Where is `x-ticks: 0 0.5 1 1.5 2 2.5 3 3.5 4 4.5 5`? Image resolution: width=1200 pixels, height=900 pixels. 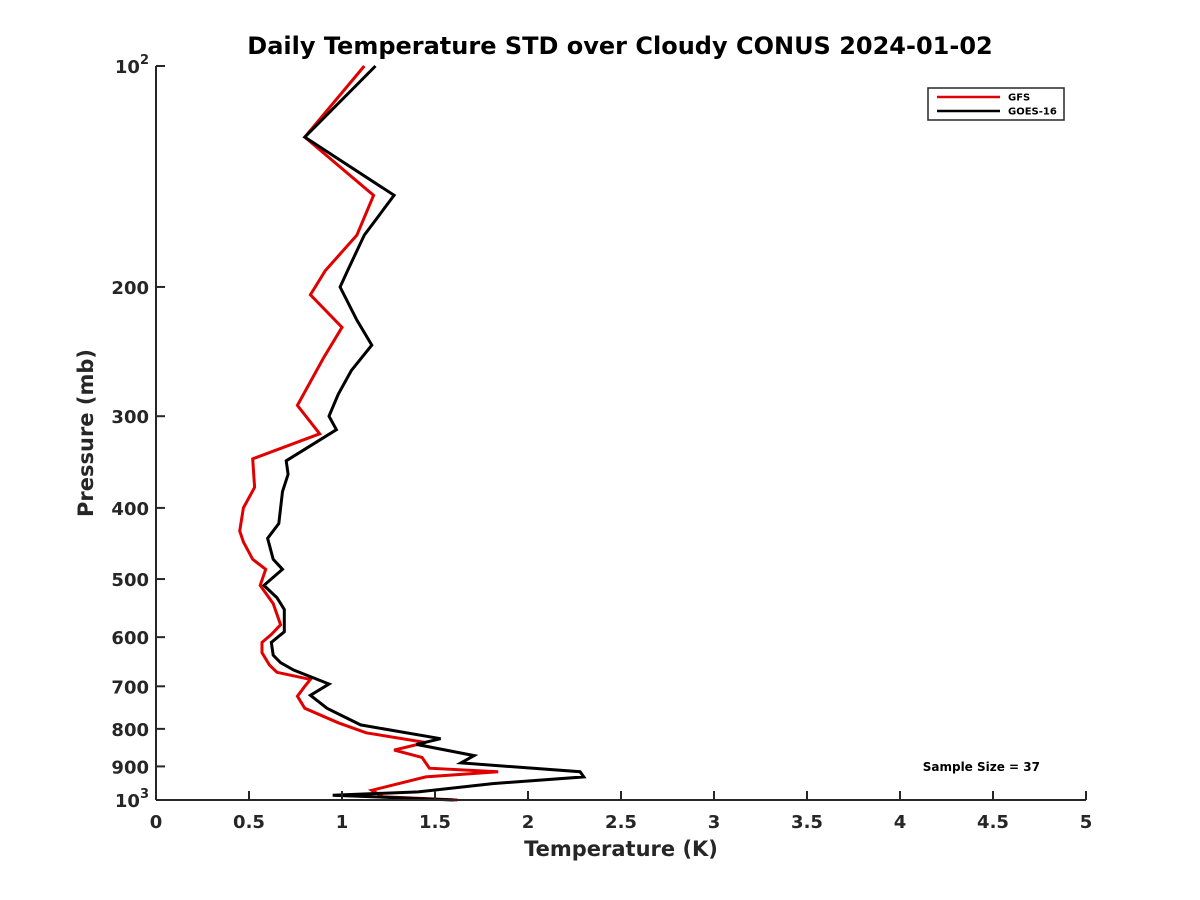 x-ticks: 0 0.5 1 1.5 2 2.5 3 3.5 4 4.5 5 is located at coordinates (621, 812).